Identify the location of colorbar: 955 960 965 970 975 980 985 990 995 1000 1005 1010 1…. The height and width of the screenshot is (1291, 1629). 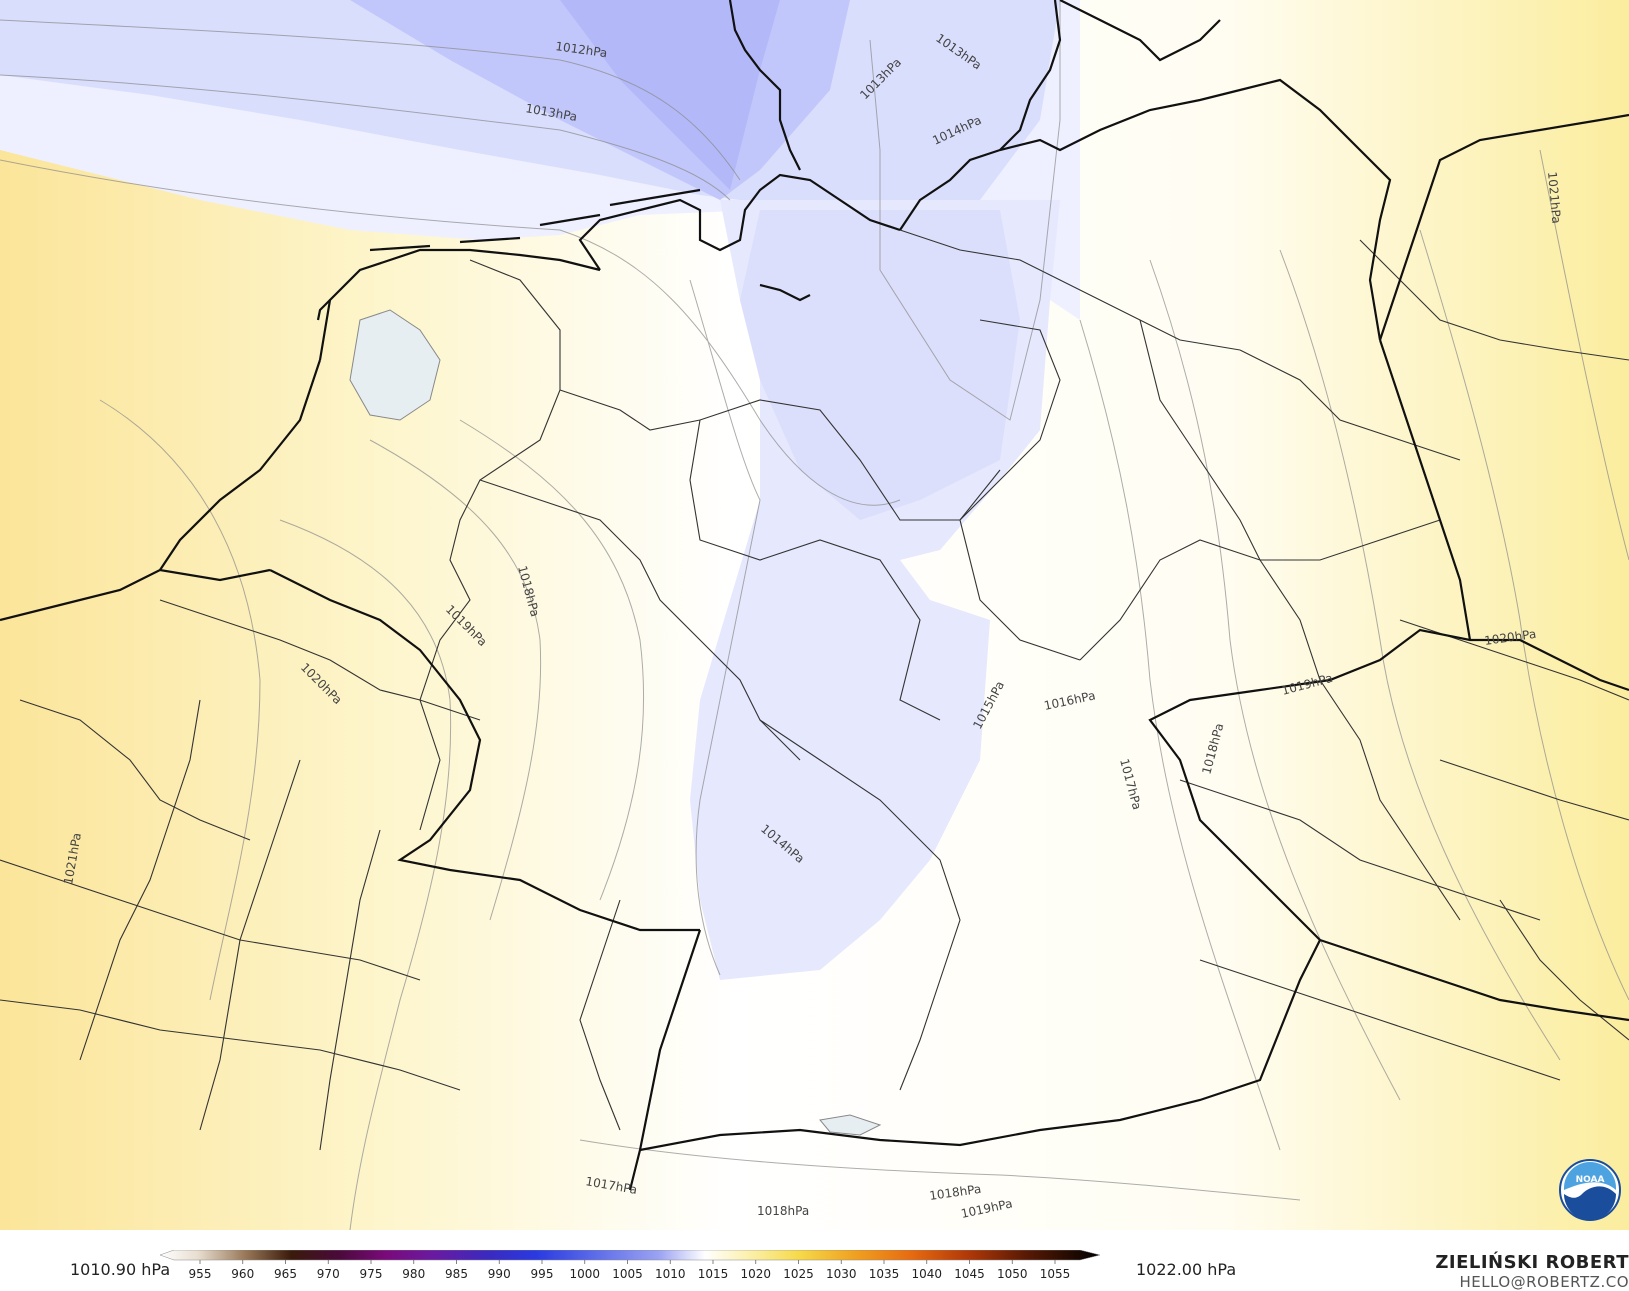
(630, 1265).